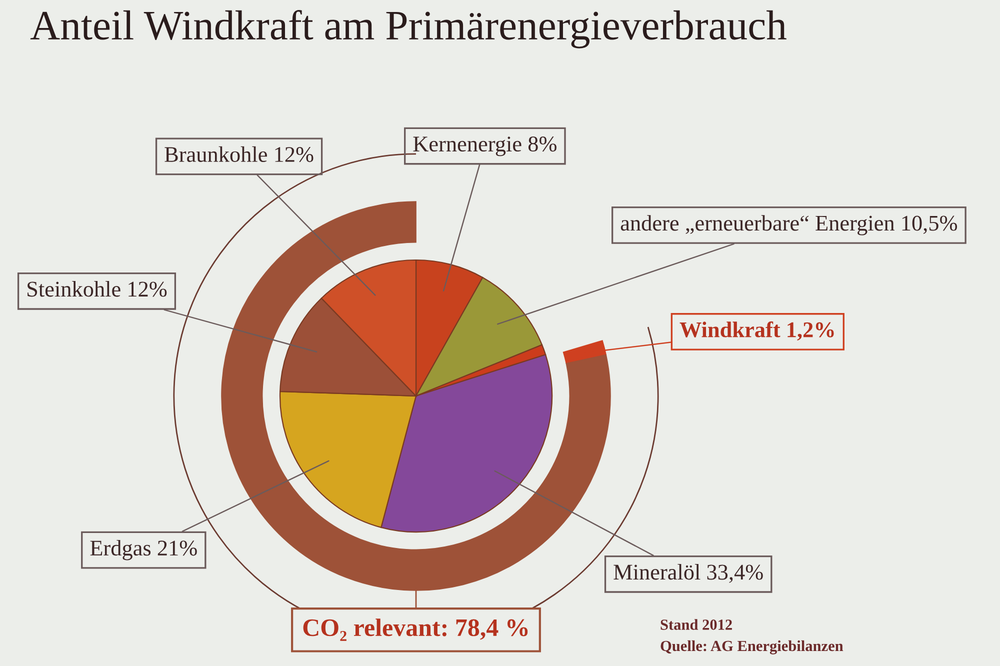 The image size is (1000, 666). I want to click on category-label: Windkraft 1,2%, so click(757, 331).